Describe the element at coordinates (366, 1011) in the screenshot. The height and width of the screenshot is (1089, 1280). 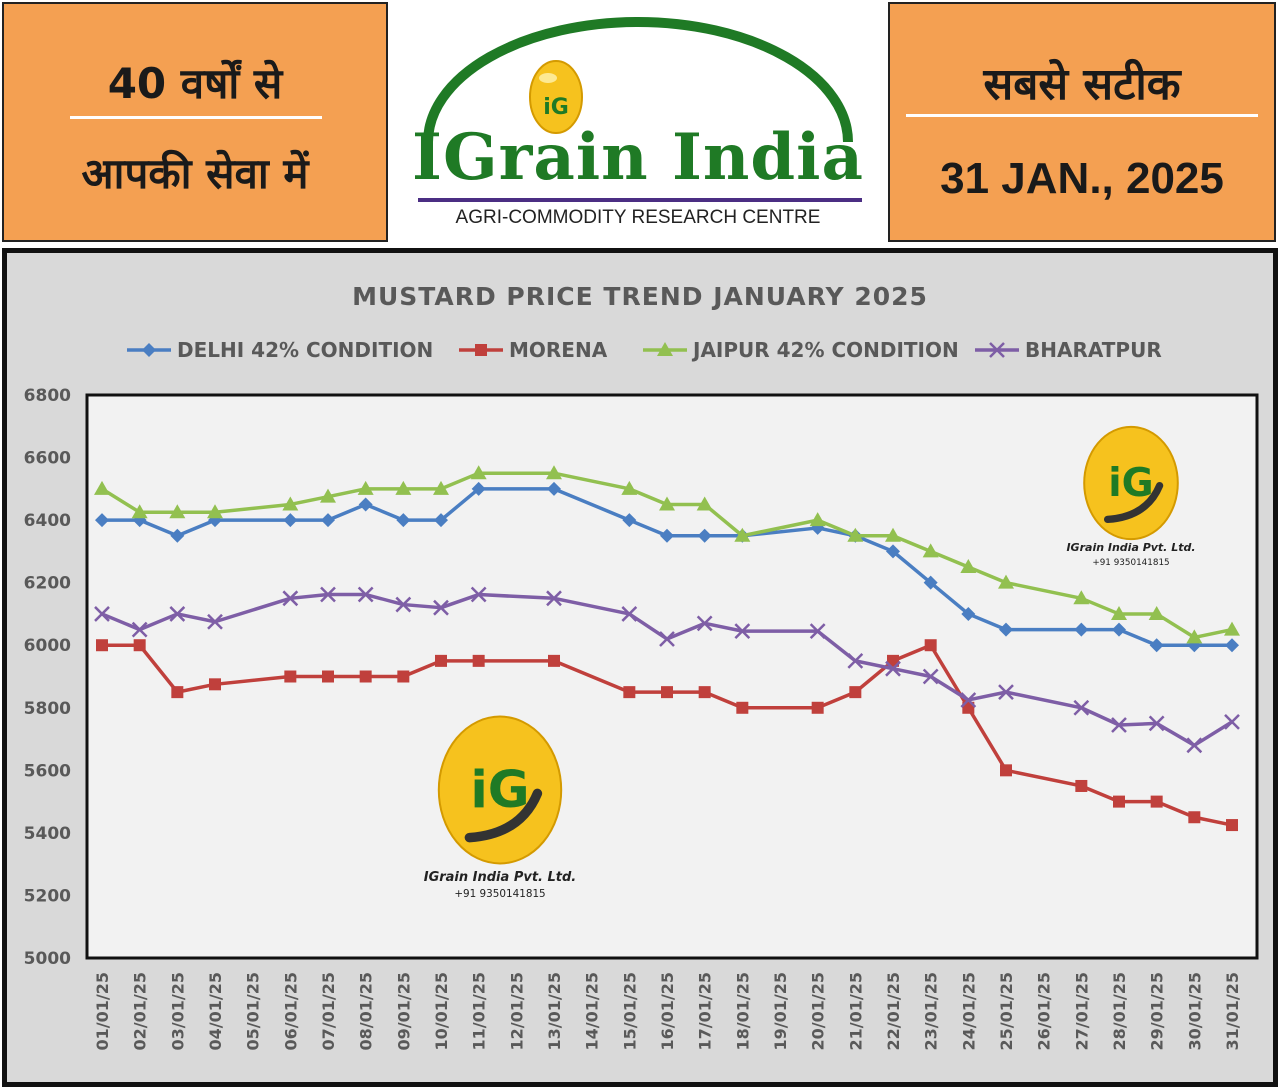
I see `x-tick-label: 08/01/25` at that location.